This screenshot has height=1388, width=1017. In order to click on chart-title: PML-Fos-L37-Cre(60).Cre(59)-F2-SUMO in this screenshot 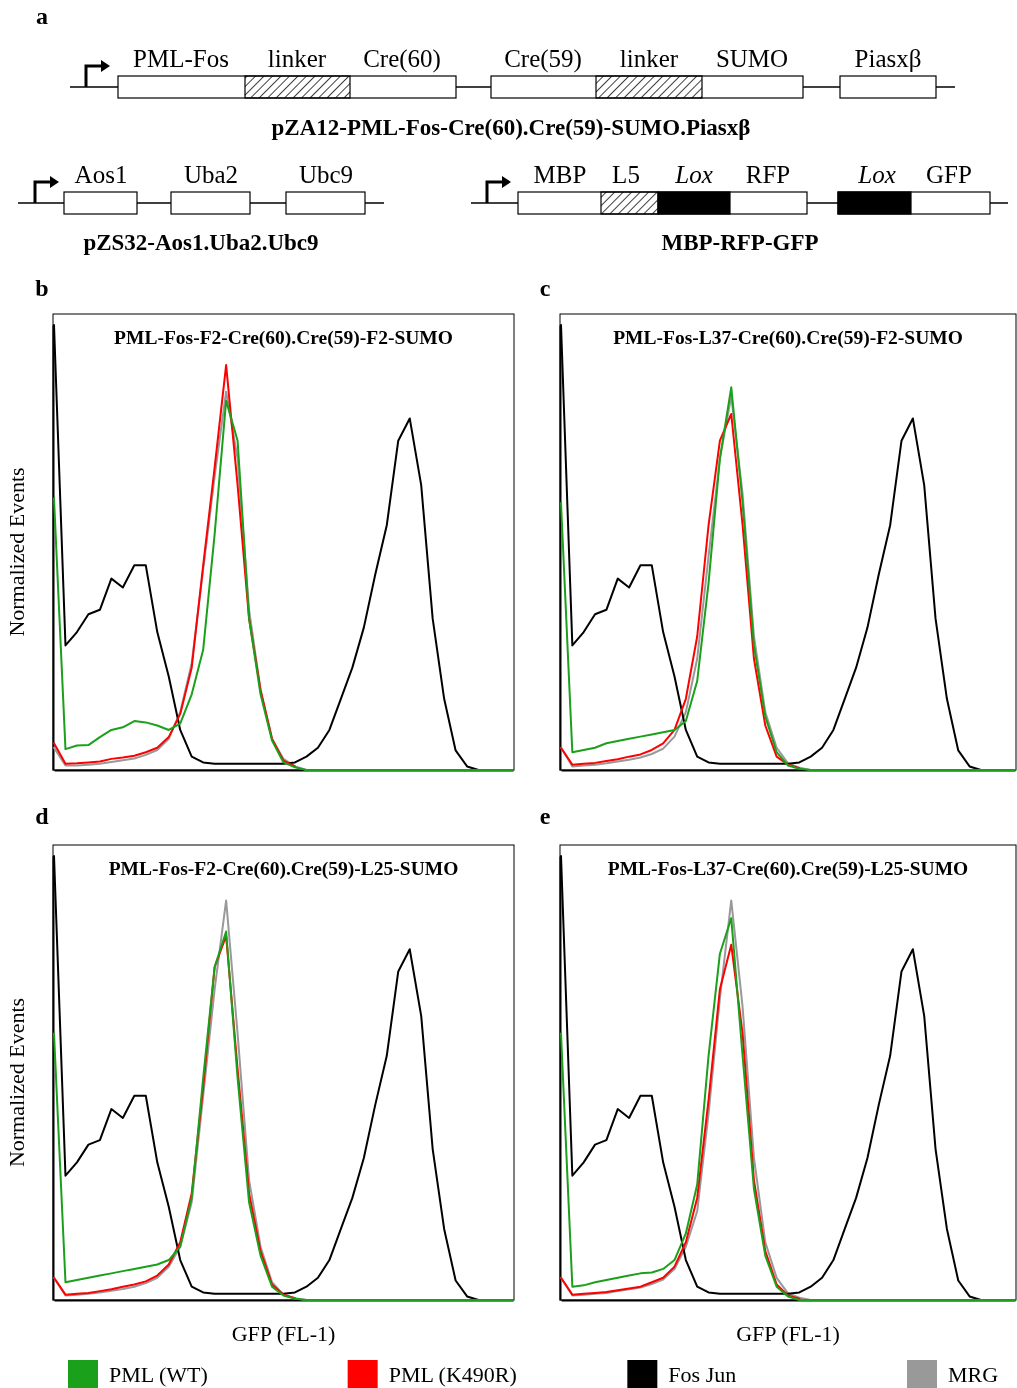, I will do `click(788, 338)`.